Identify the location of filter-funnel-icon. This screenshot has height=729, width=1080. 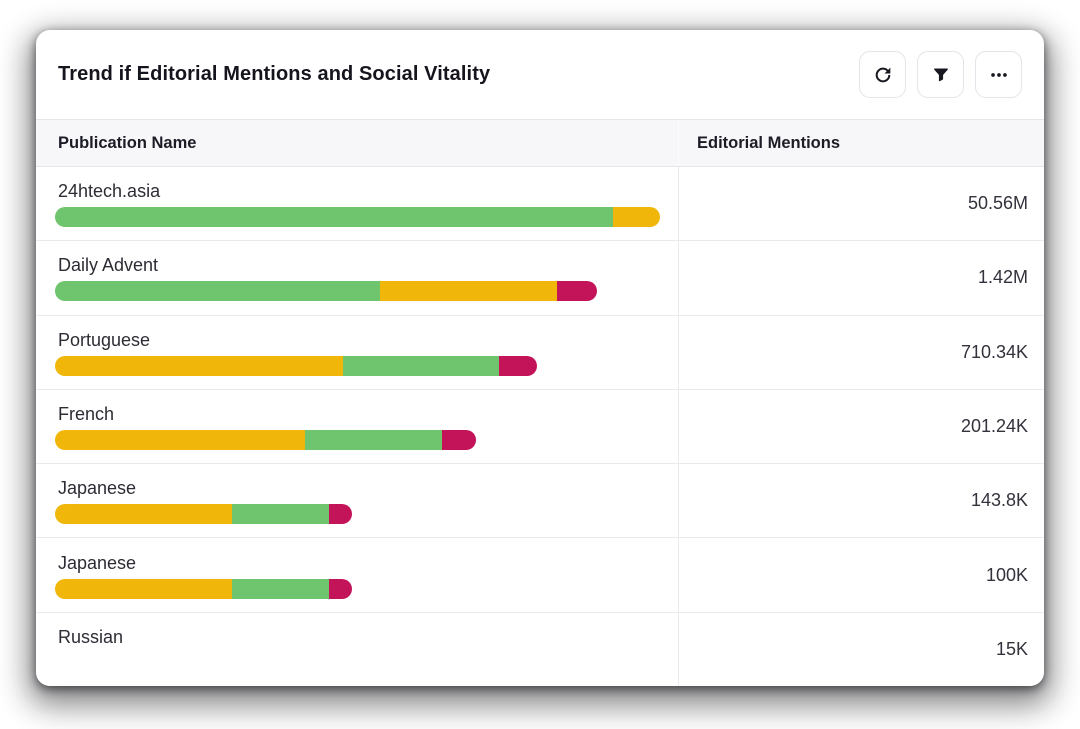
(941, 75).